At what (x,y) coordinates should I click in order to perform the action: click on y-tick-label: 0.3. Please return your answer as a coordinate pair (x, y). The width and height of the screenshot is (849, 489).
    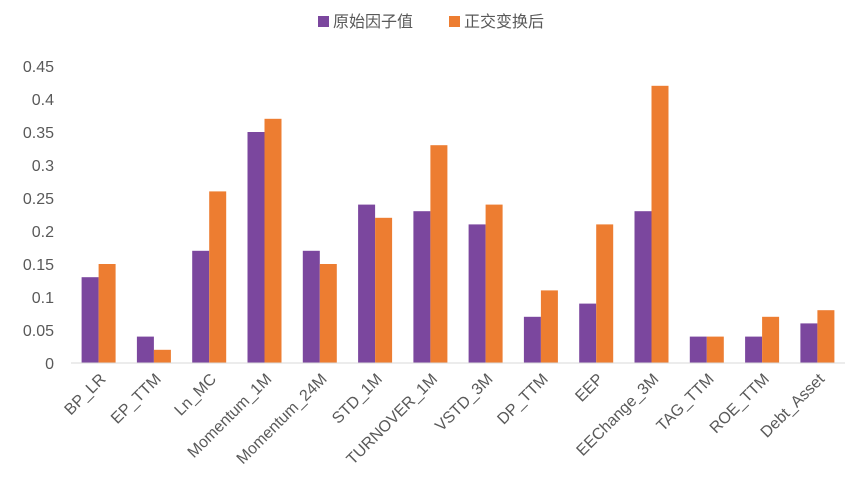
    Looking at the image, I should click on (43, 166).